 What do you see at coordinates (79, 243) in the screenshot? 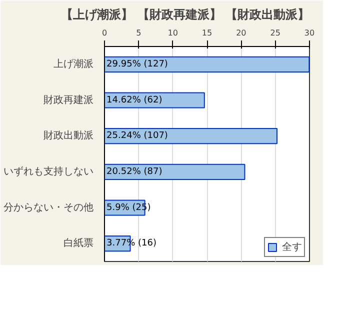
I see `y-tick-label: 白紙票` at bounding box center [79, 243].